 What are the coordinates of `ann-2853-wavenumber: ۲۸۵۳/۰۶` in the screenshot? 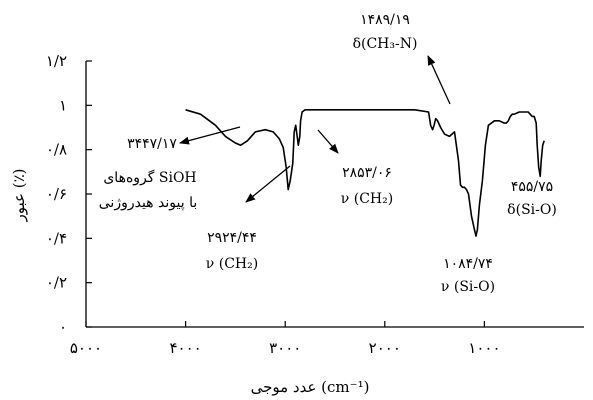 It's located at (367, 173).